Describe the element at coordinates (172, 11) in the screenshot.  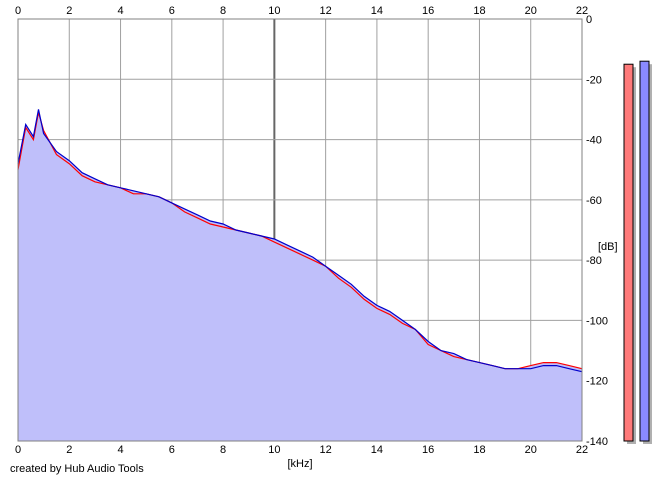
I see `x-tick-label-top: 6` at that location.